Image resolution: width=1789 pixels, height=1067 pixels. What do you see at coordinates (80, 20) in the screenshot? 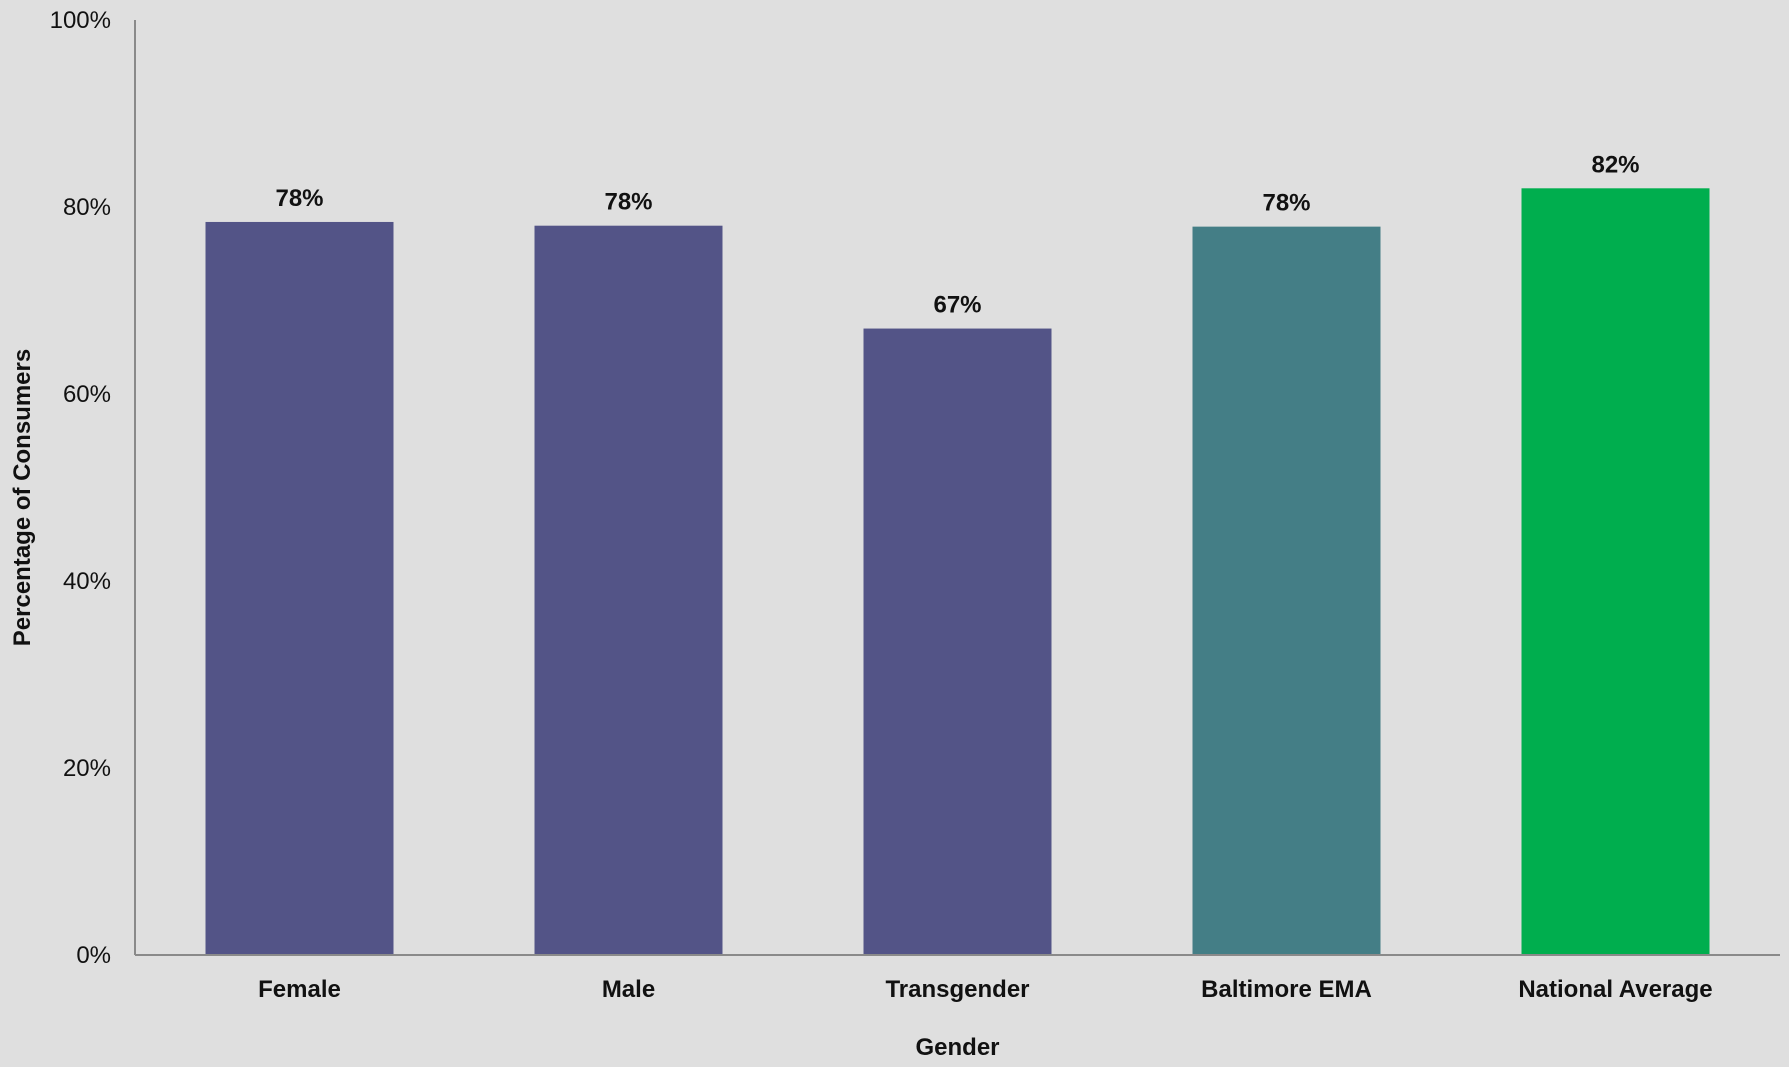
I see `y-tick-label: 100%` at bounding box center [80, 20].